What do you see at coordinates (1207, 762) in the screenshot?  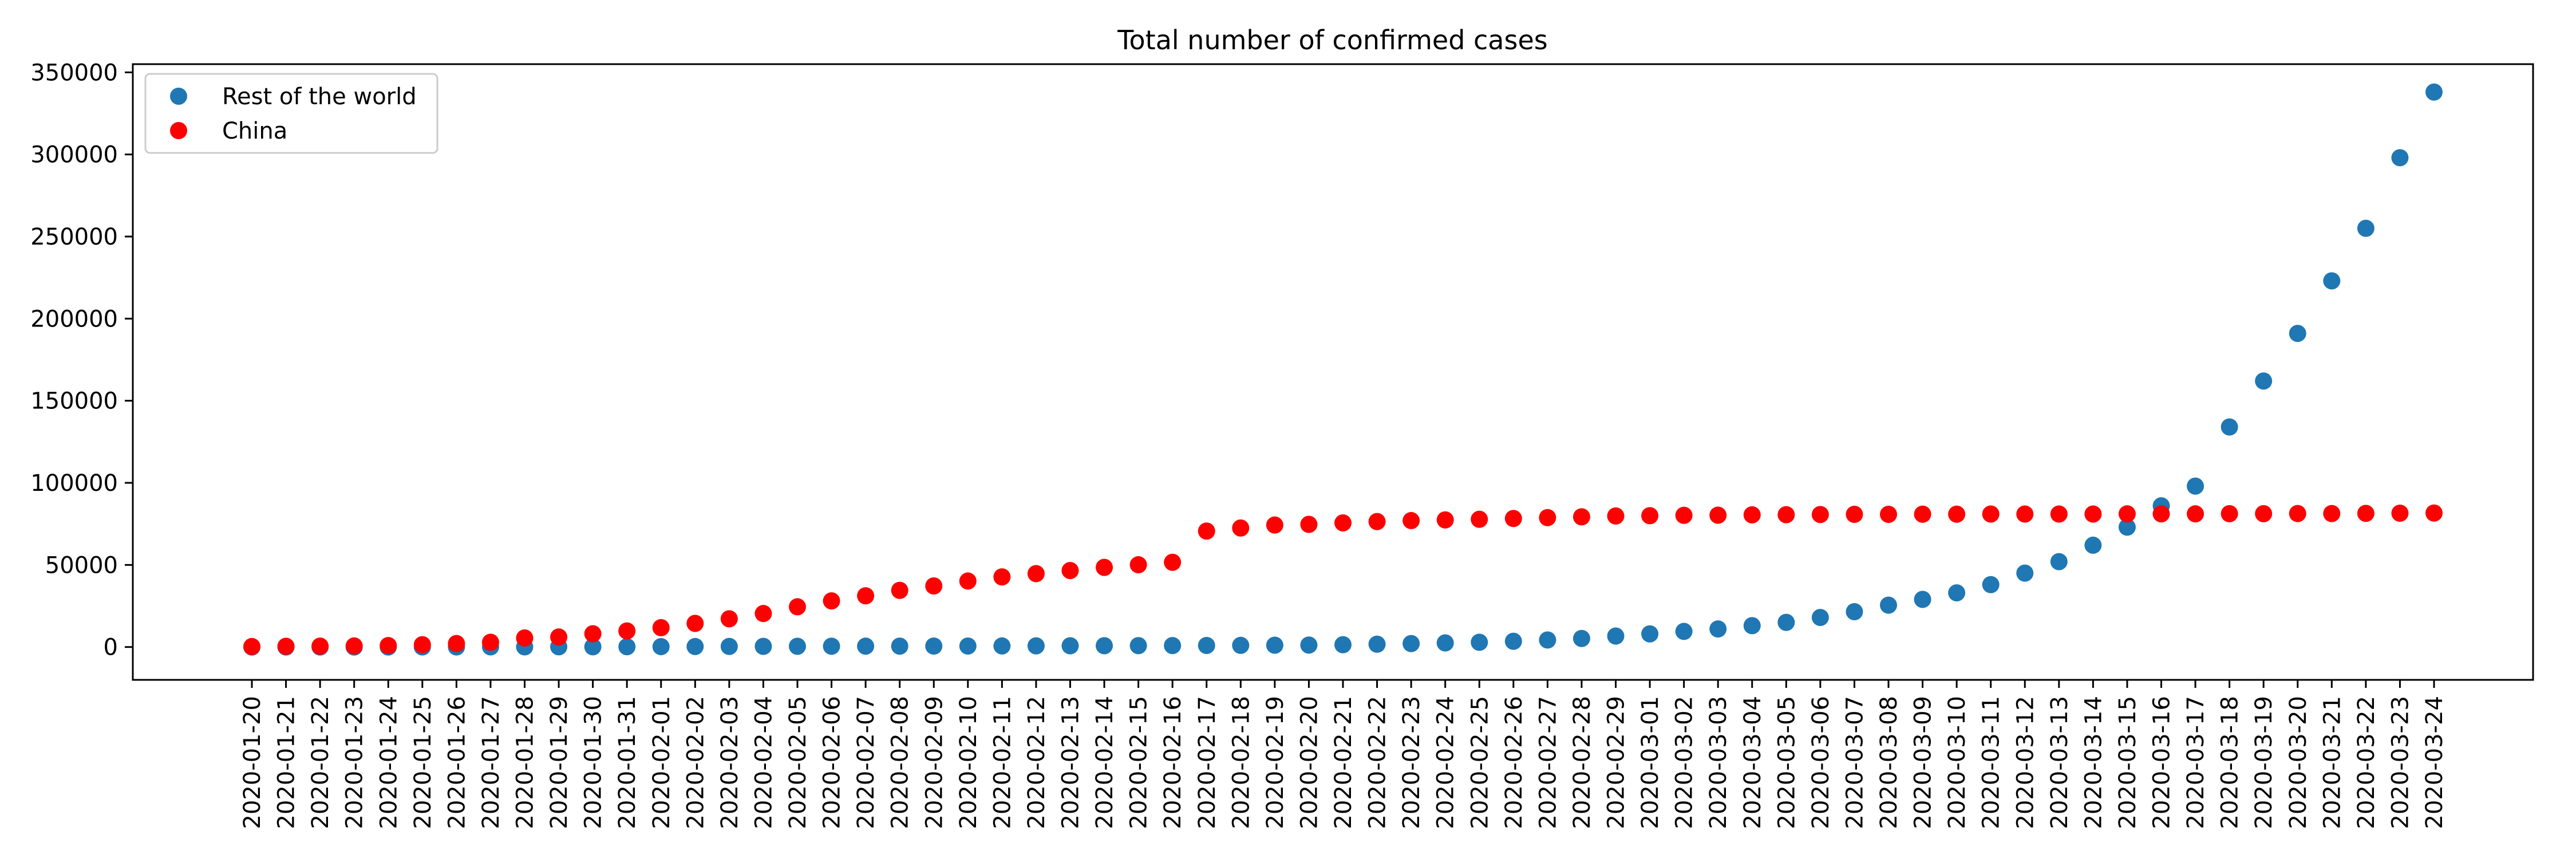 I see `x-tick-label: 2020-02-17` at bounding box center [1207, 762].